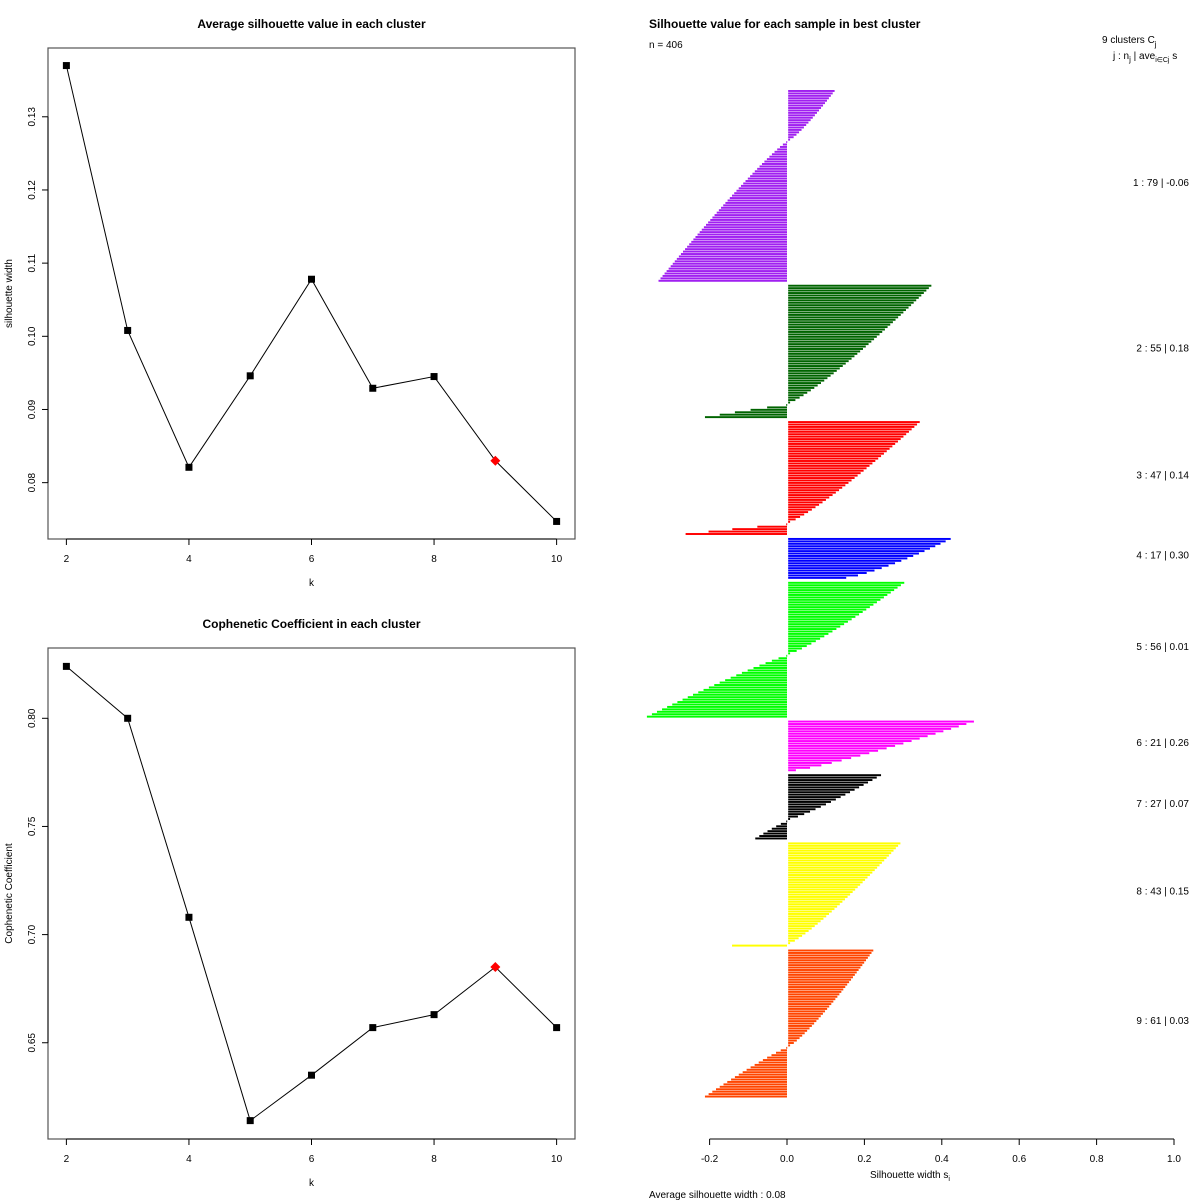 Image resolution: width=1200 pixels, height=1200 pixels. I want to click on x-tick-label: 0.2, so click(864, 1159).